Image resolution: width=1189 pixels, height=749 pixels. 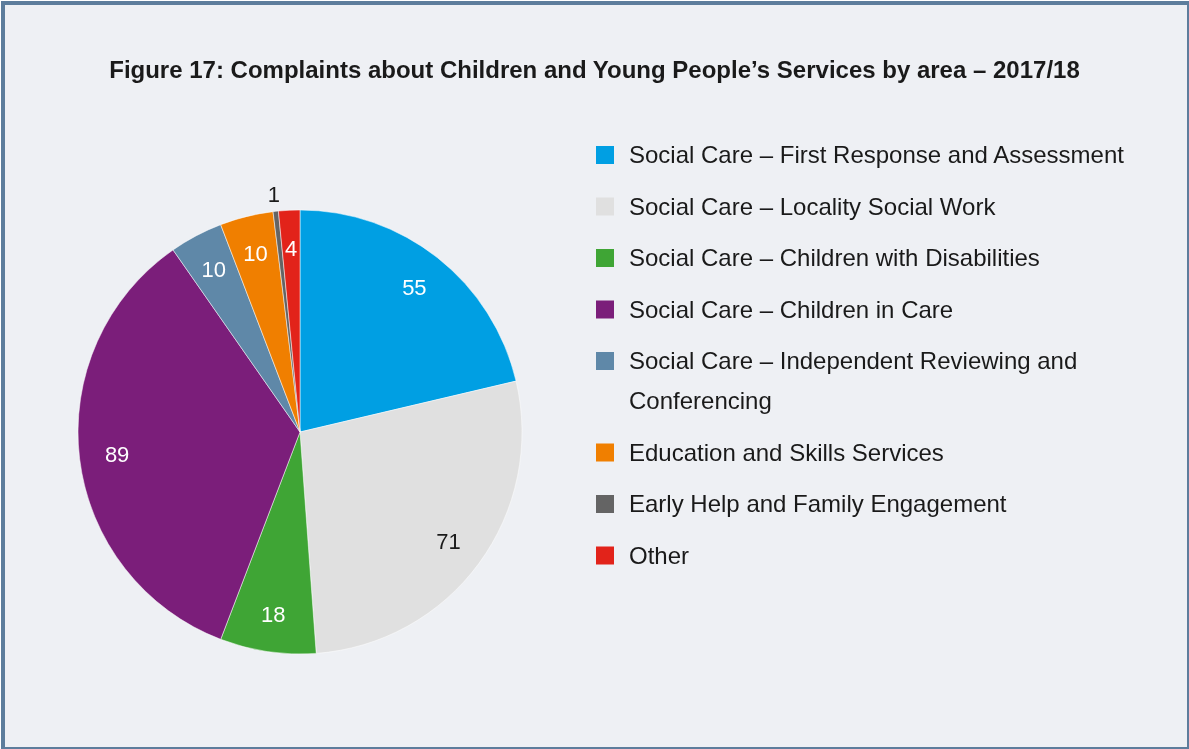 What do you see at coordinates (853, 381) in the screenshot?
I see `legend-label: Social Care – Independent Reviewing and Conferencing` at bounding box center [853, 381].